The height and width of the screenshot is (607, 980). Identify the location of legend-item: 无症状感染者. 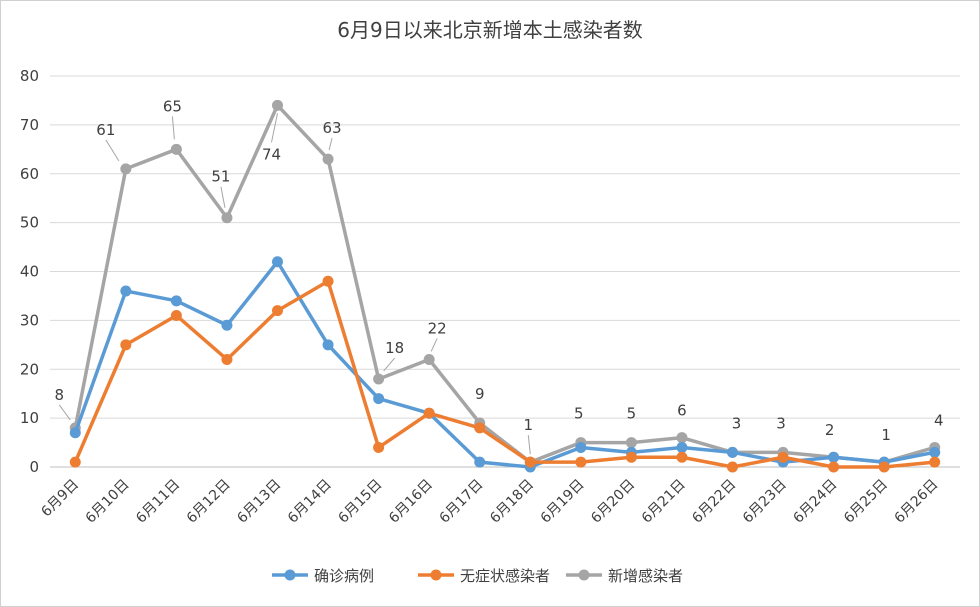
(484, 576).